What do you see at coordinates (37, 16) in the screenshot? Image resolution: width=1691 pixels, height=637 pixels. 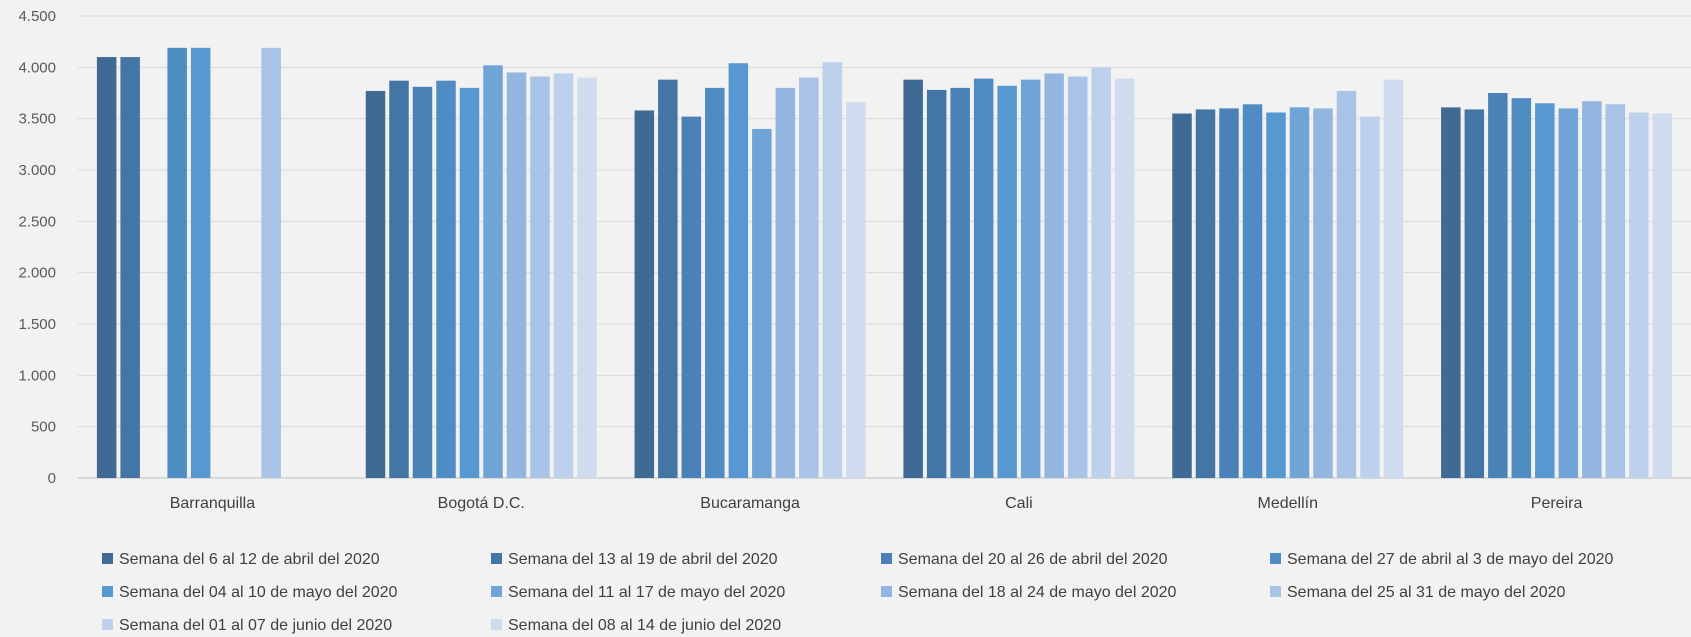 I see `y-tick-label: 4.500` at bounding box center [37, 16].